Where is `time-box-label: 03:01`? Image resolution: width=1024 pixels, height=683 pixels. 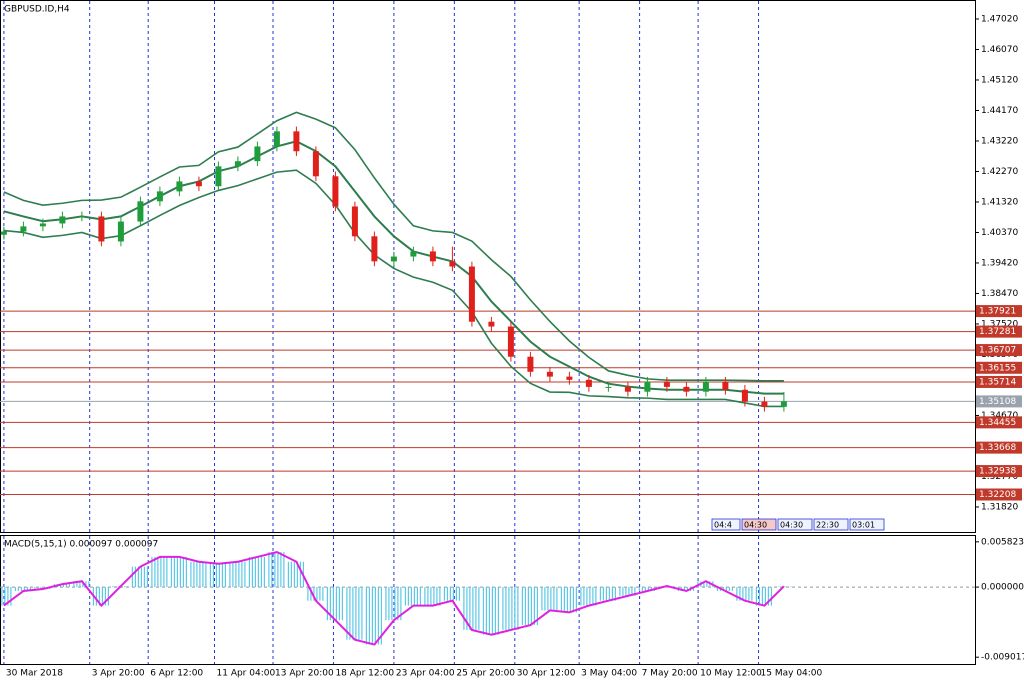 time-box-label: 03:01 is located at coordinates (863, 525).